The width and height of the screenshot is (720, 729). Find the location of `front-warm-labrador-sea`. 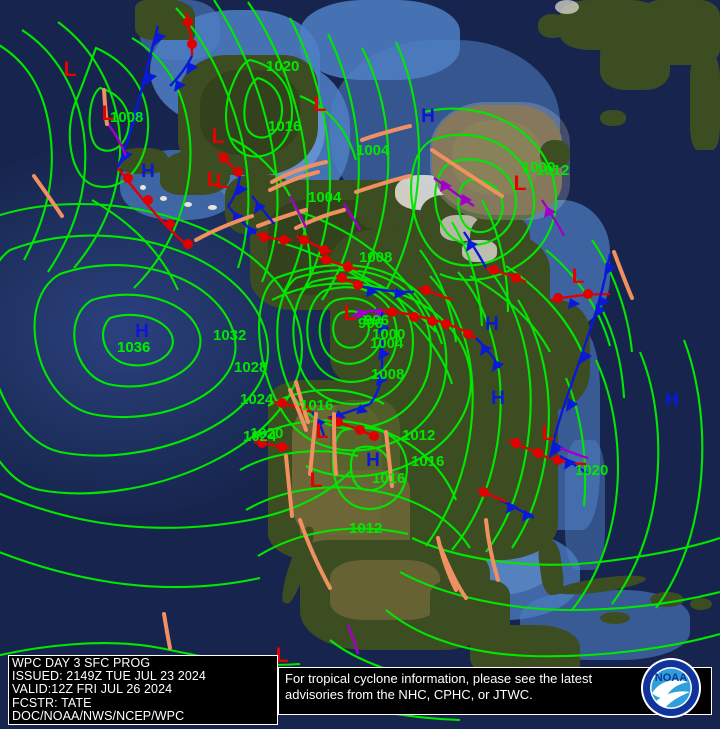

front-warm-labrador-sea is located at coordinates (506, 274).